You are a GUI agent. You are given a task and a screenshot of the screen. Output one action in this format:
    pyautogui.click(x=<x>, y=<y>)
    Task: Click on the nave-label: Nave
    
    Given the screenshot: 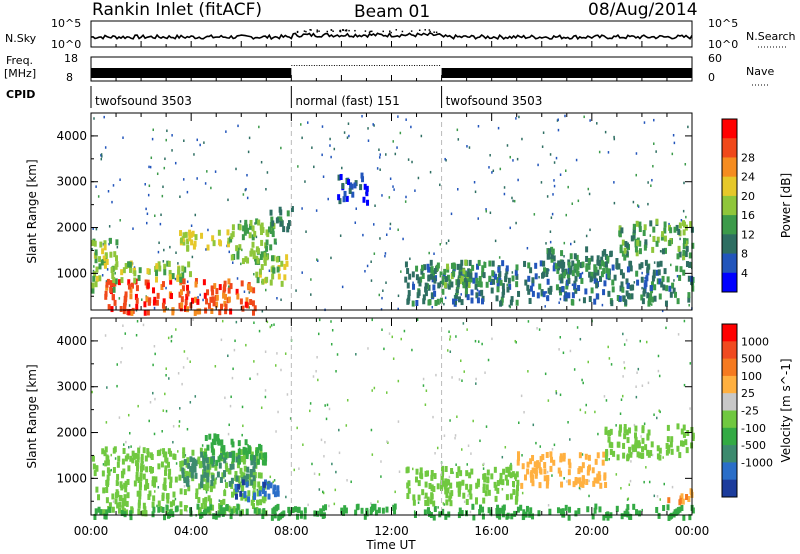 What is the action you would take?
    pyautogui.click(x=760, y=71)
    